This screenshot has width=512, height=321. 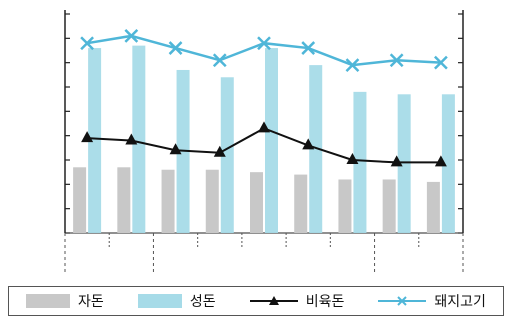 What do you see at coordinates (48, 301) in the screenshot?
I see `legend-swatch-gray` at bounding box center [48, 301].